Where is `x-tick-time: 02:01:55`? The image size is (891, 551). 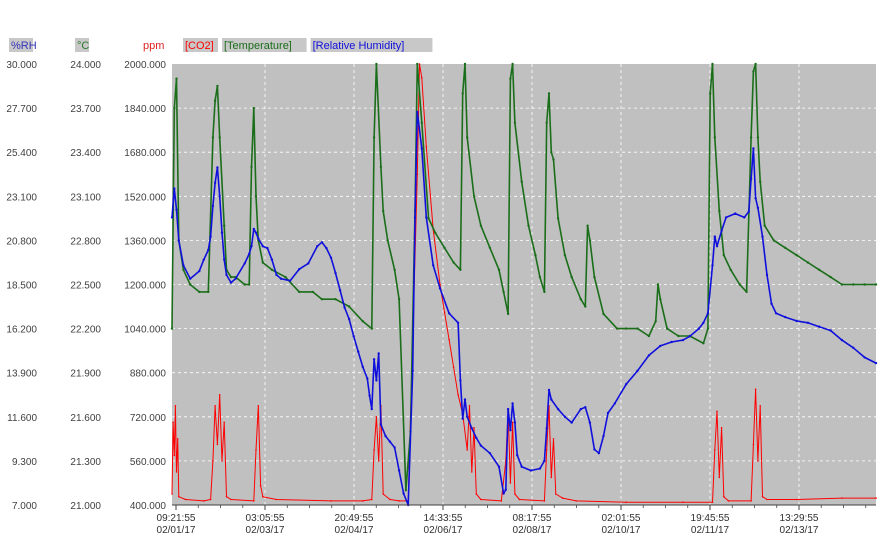
x-tick-time: 02:01:55 is located at coordinates (621, 518).